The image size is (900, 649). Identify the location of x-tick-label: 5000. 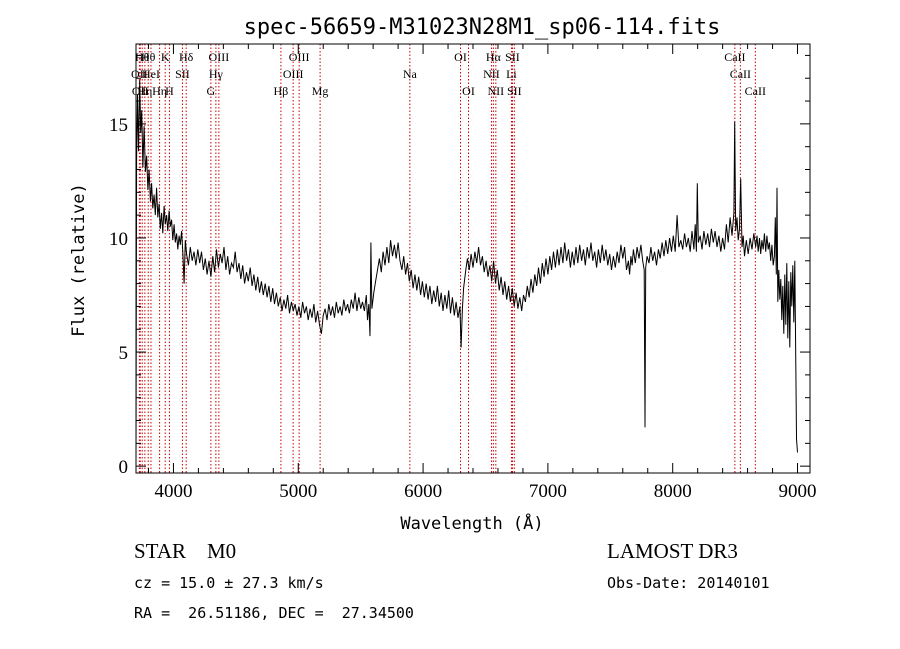
(298, 491).